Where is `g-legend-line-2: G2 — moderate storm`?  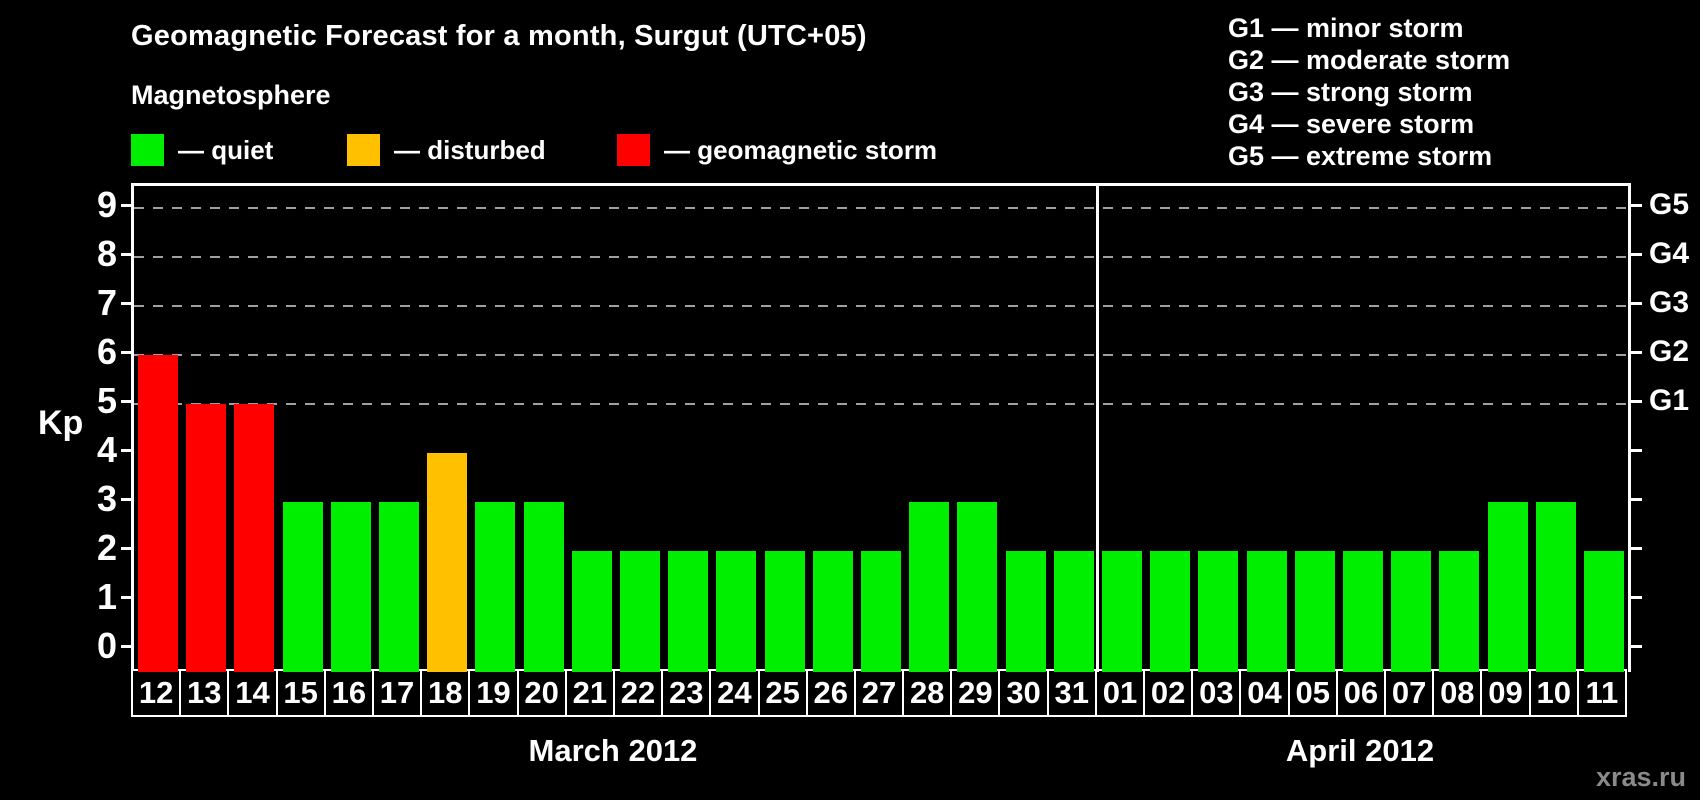
g-legend-line-2: G2 — moderate storm is located at coordinates (1369, 60).